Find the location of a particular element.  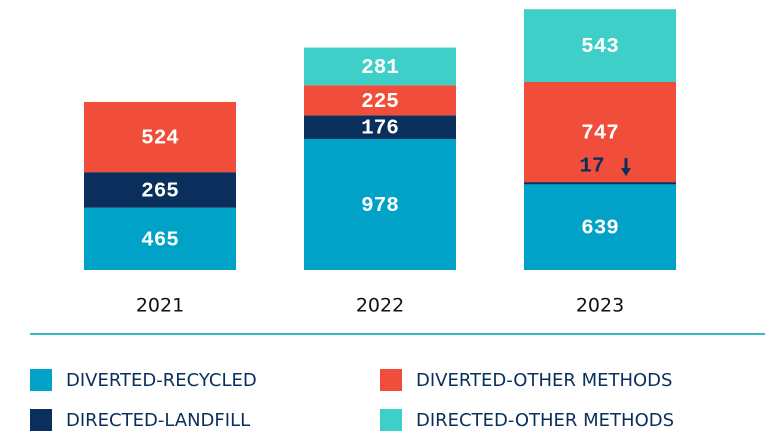

value-label: 225 is located at coordinates (380, 102).